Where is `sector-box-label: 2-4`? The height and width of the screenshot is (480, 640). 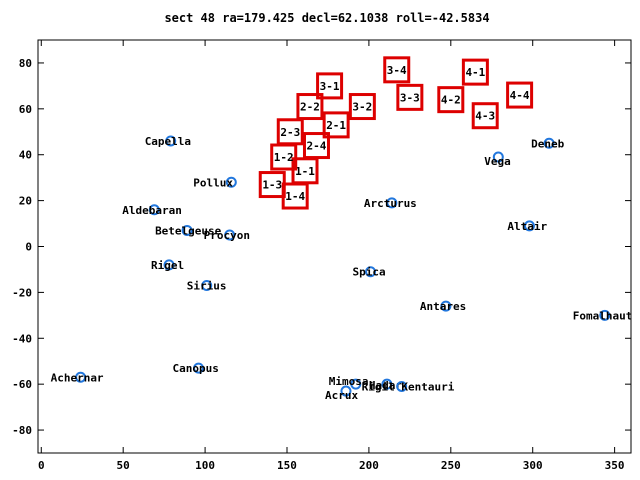 sector-box-label: 2-4 is located at coordinates (317, 146).